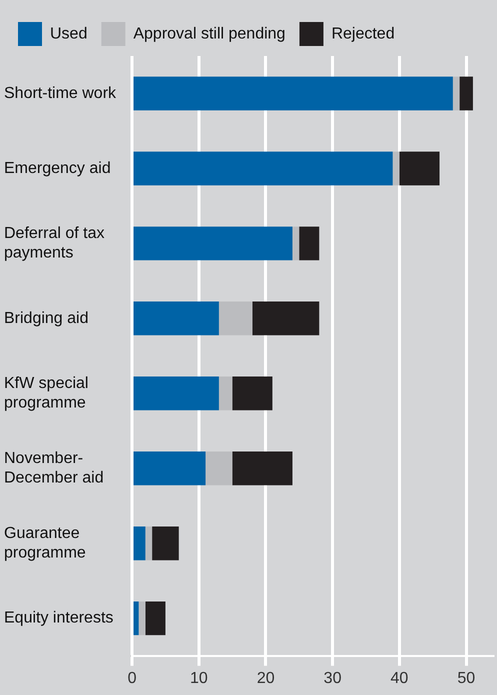 This screenshot has height=695, width=497. What do you see at coordinates (61, 93) in the screenshot?
I see `y-tick-label: Short-time work` at bounding box center [61, 93].